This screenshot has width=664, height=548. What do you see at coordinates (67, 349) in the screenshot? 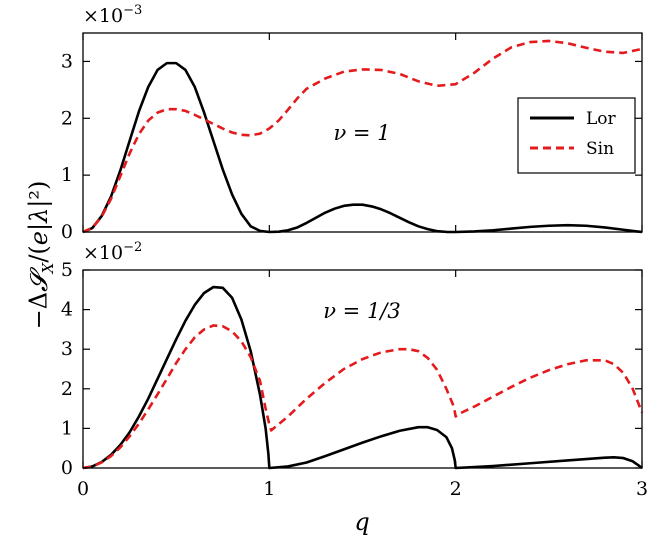
I see `bottom-y-tick-label: 3` at bounding box center [67, 349].